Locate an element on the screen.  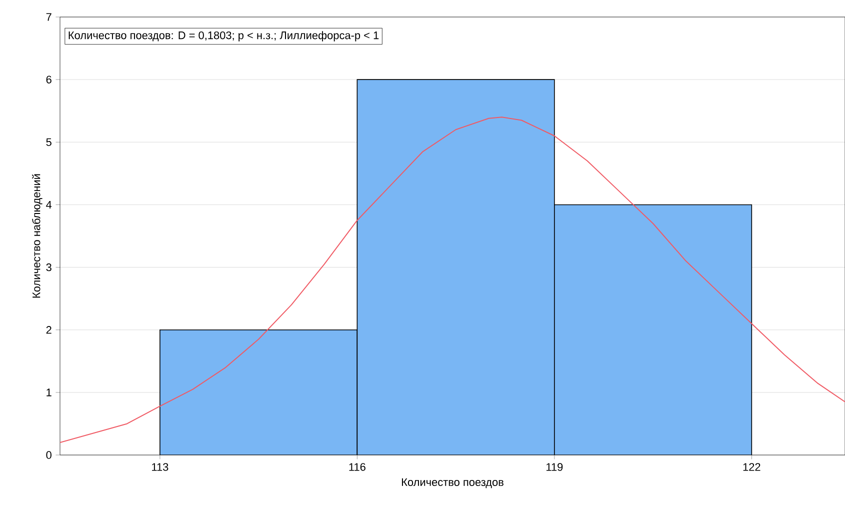
y-tick-label: 5 is located at coordinates (49, 142).